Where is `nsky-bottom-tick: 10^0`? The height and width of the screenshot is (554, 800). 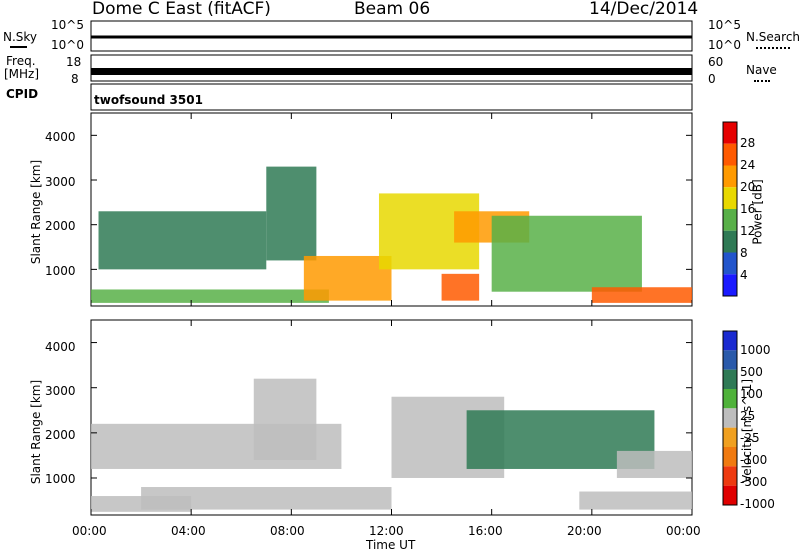
nsky-bottom-tick: 10^0 is located at coordinates (67, 45).